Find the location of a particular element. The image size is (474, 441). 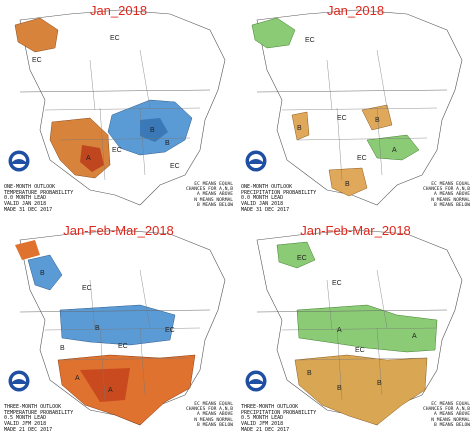

greatlakes-below-area is located at coordinates (377, 117).